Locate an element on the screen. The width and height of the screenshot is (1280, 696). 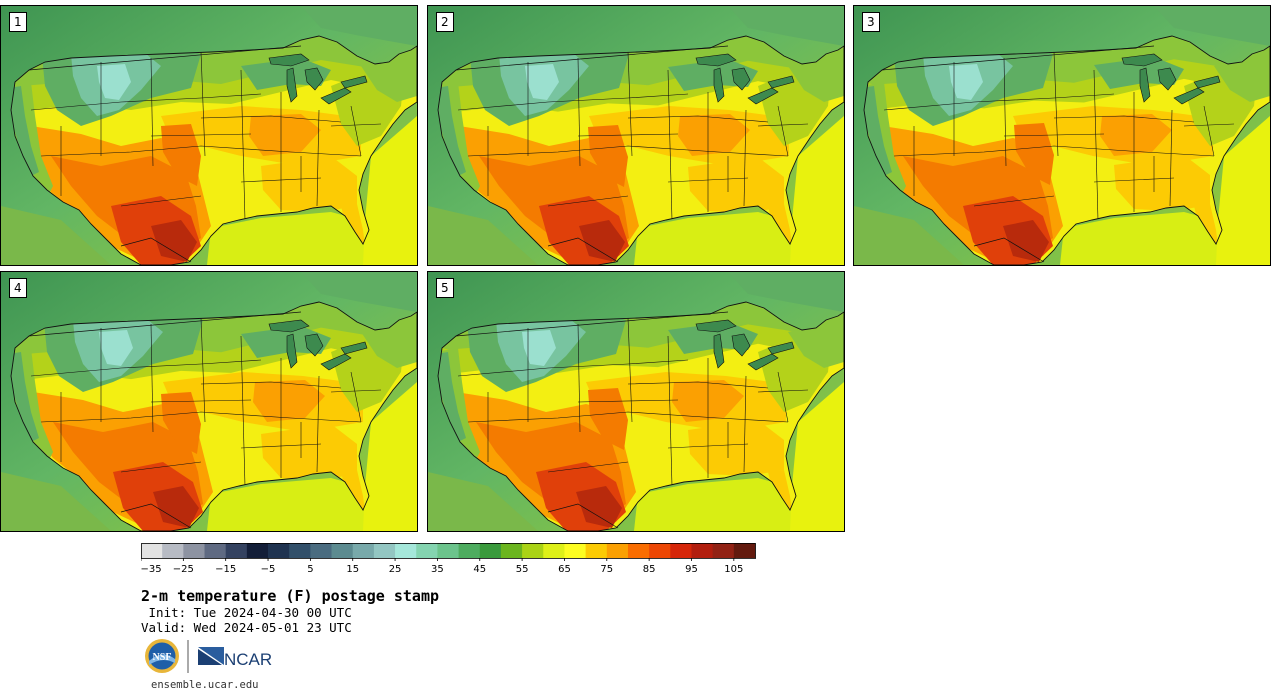
panel-4: 4 is located at coordinates (209, 401).